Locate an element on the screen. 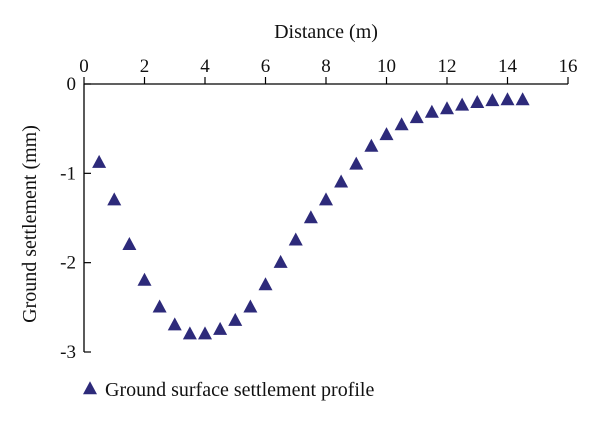  legend: Ground surface settlement profile is located at coordinates (228, 390).